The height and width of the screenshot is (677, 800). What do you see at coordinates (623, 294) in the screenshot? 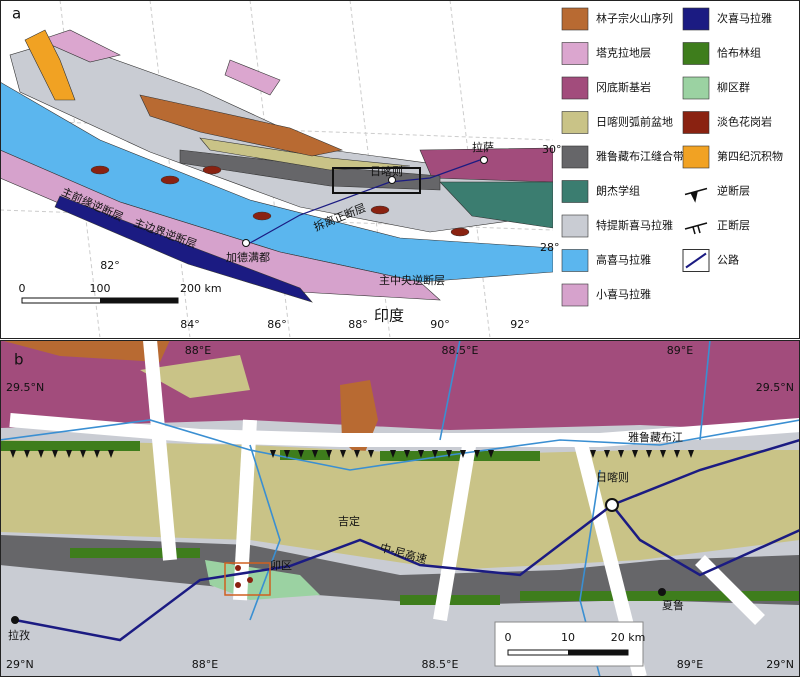
I see `legend-label: 小喜马拉雅` at bounding box center [623, 294].